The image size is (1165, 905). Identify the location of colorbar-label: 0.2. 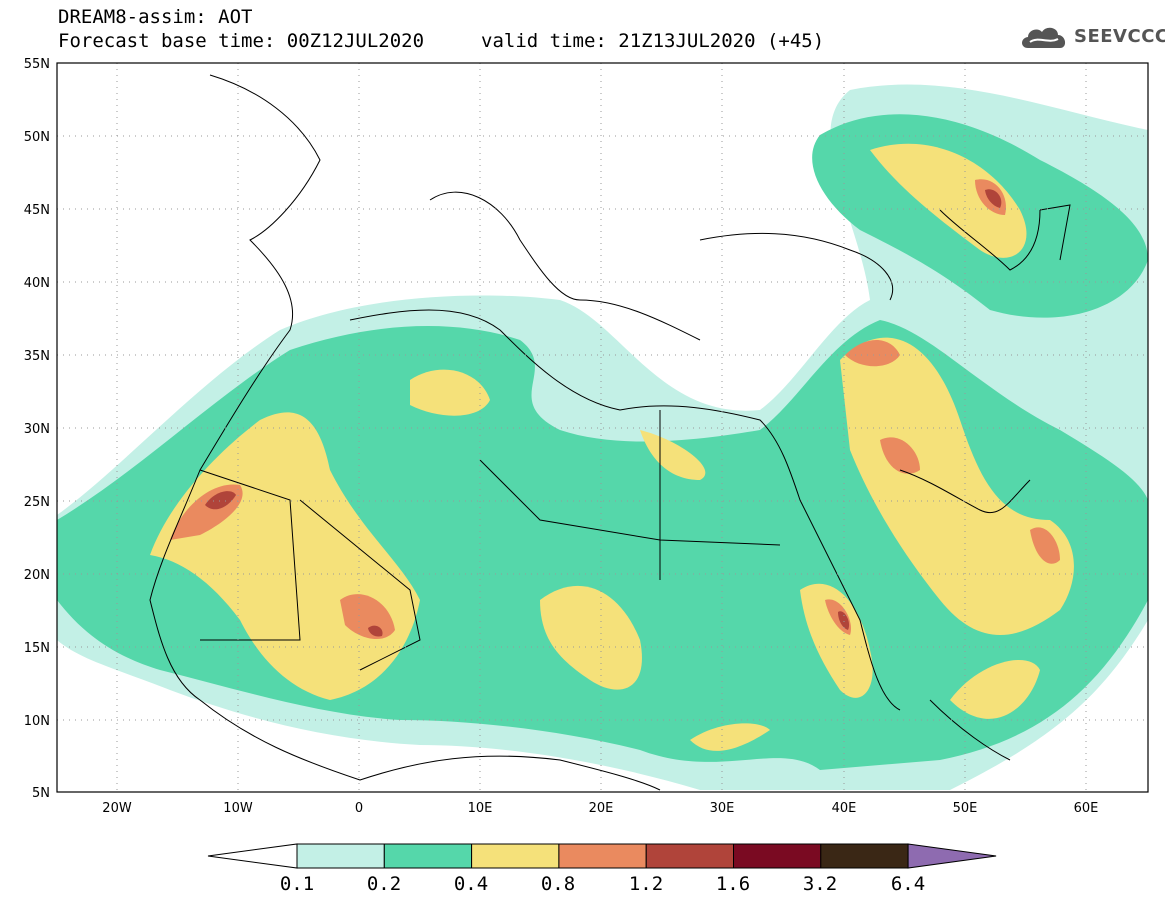
(384, 884).